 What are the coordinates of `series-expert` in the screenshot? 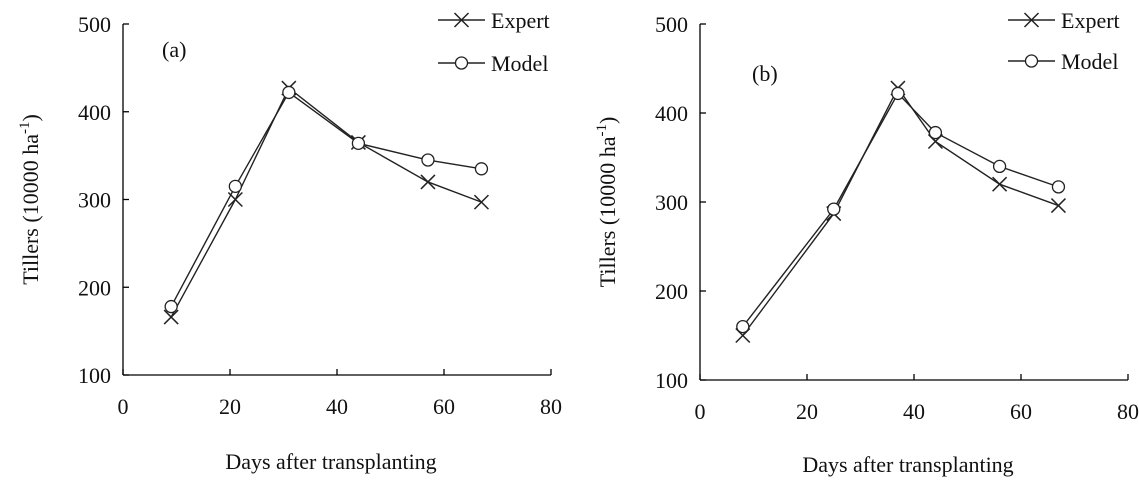 It's located at (326, 202).